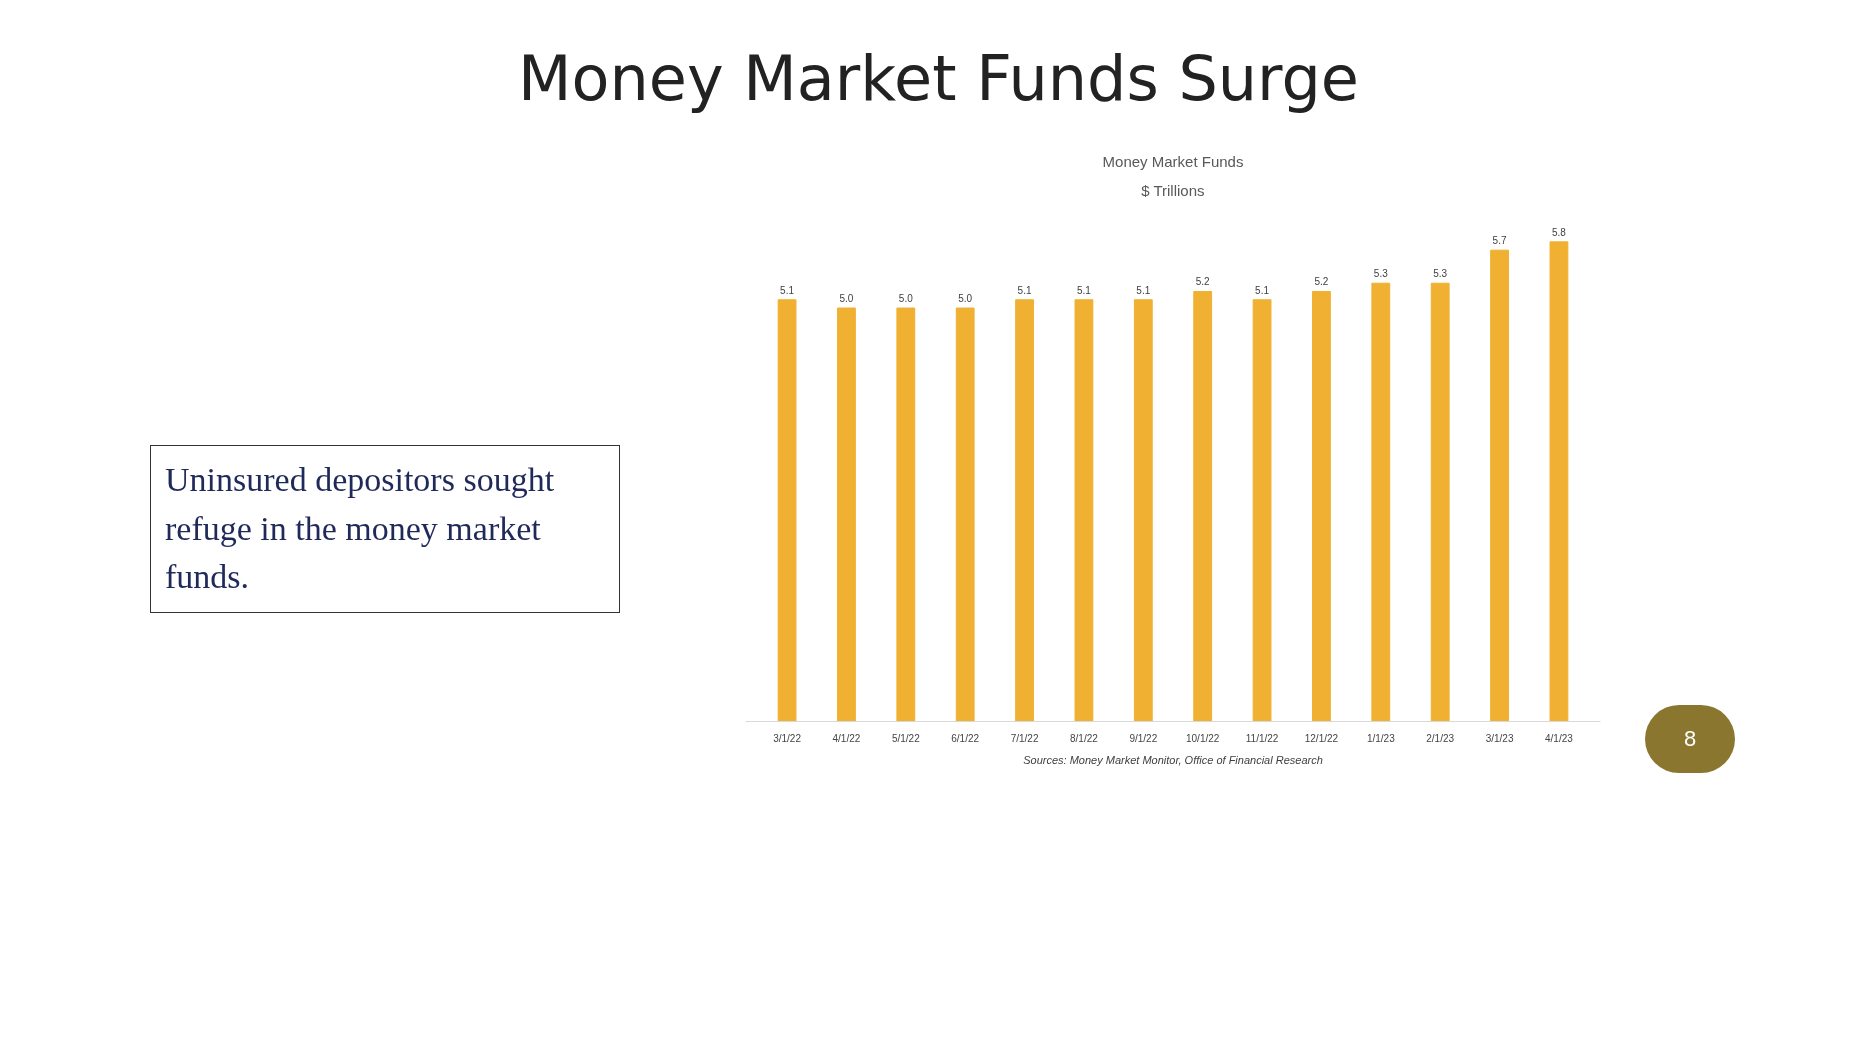  What do you see at coordinates (1499, 241) in the screenshot?
I see `data-label: 5.7` at bounding box center [1499, 241].